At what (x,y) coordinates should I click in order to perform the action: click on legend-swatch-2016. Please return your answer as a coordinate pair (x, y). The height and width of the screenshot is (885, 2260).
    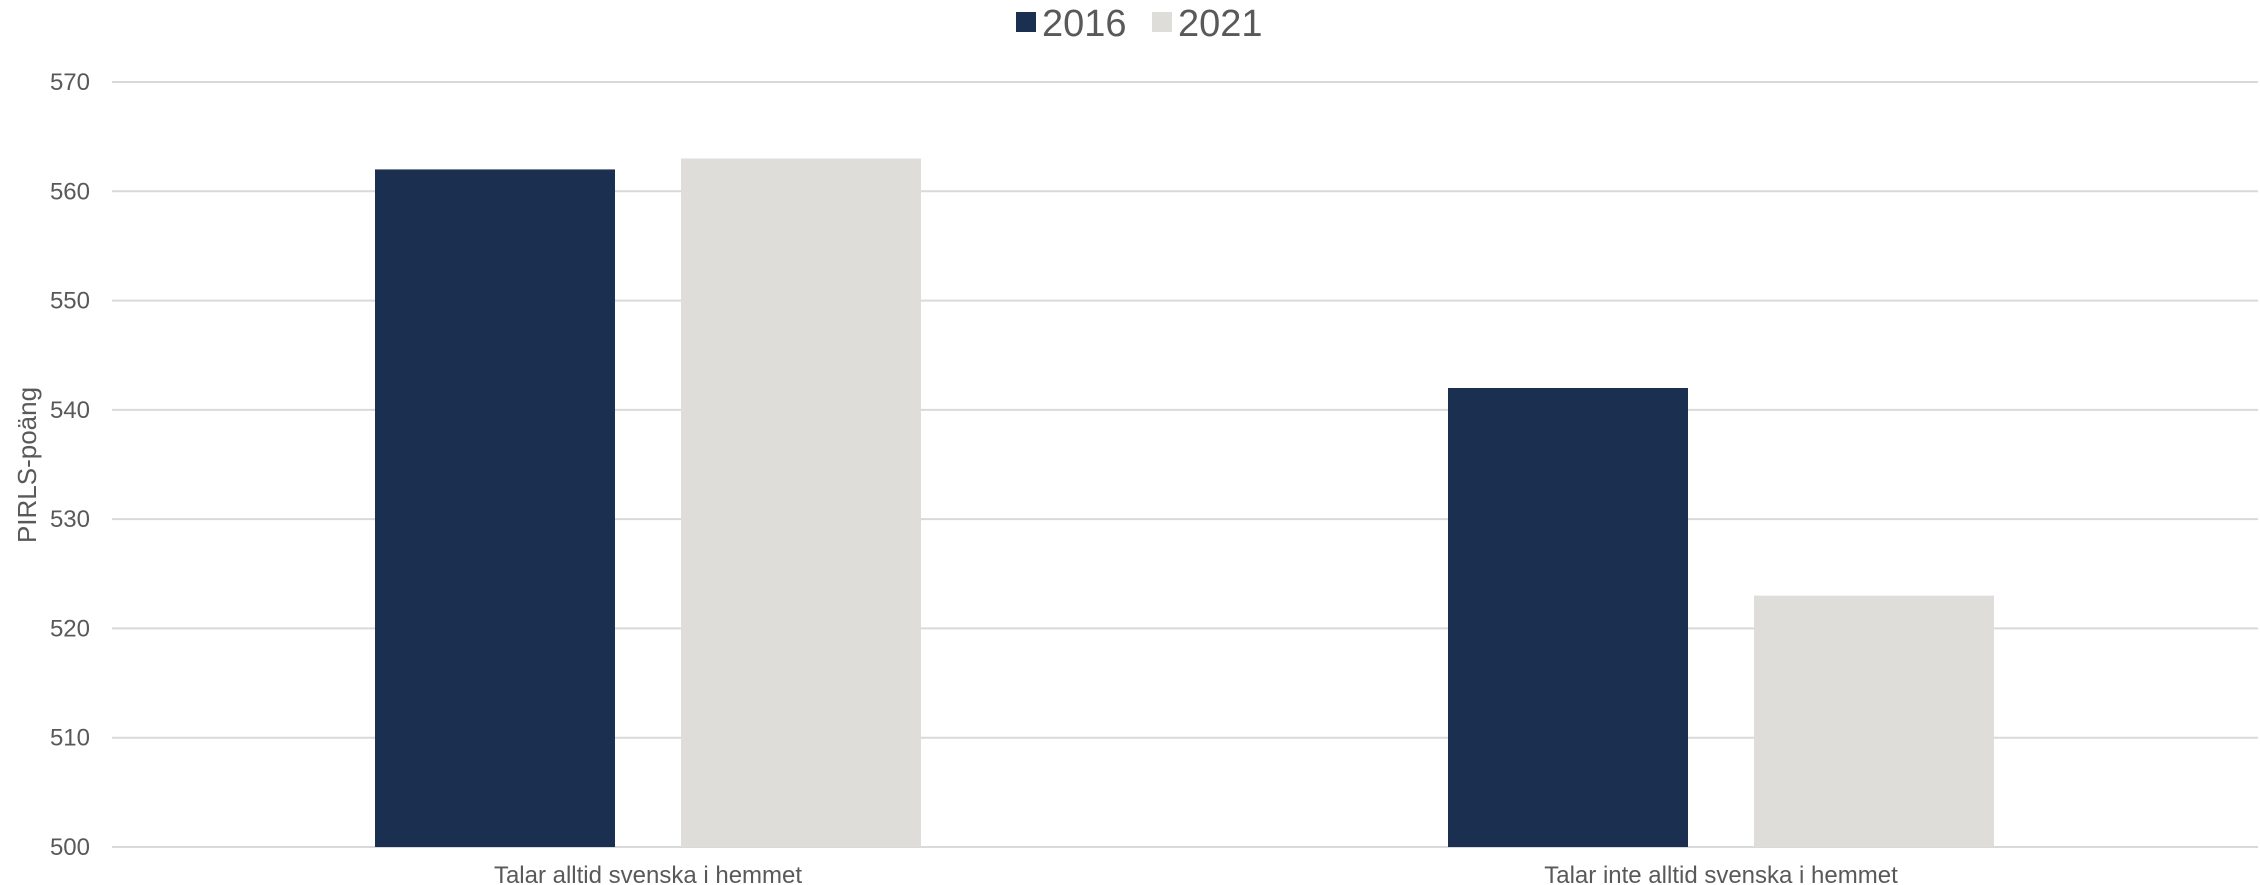
    Looking at the image, I should click on (1026, 22).